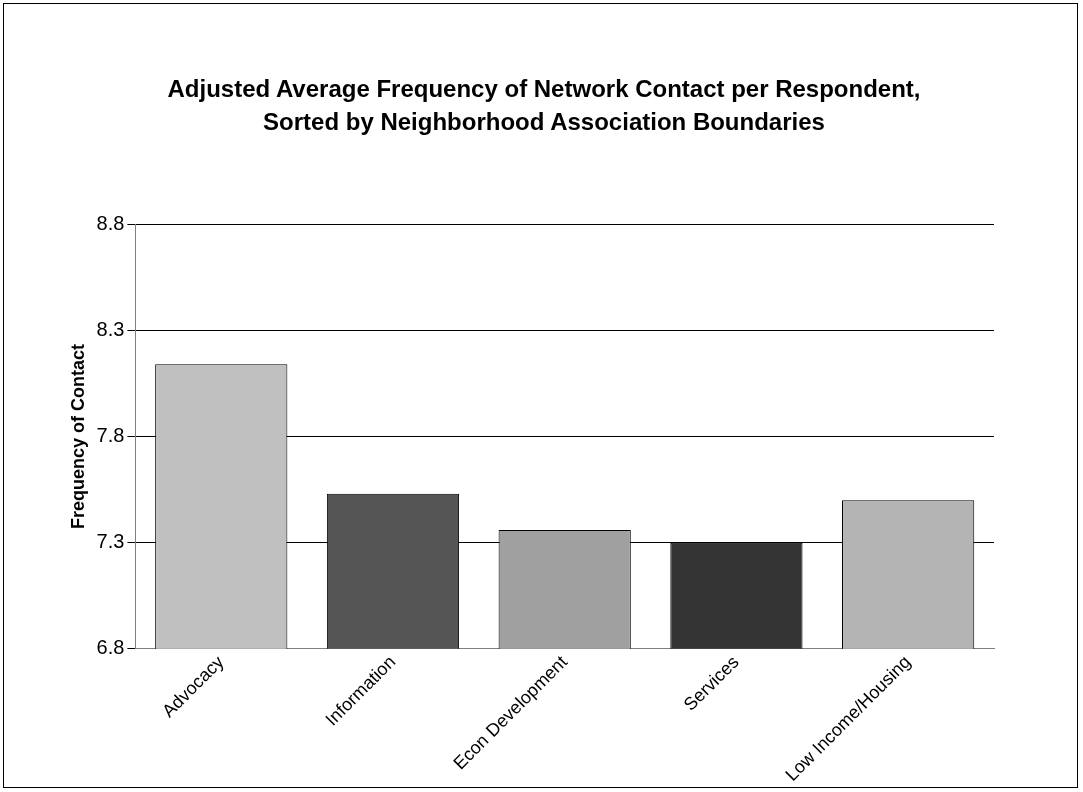 This screenshot has width=1083, height=792. I want to click on y-tick-label: 8.8, so click(110, 222).